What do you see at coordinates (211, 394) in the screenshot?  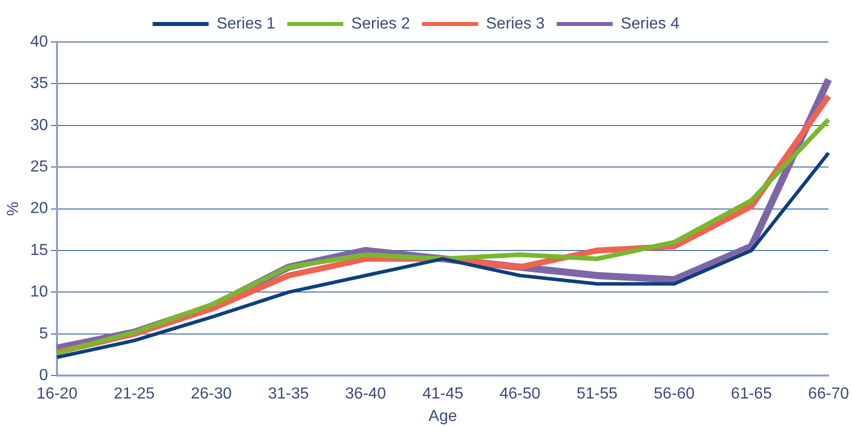 I see `x-tick-label: 26-30` at bounding box center [211, 394].